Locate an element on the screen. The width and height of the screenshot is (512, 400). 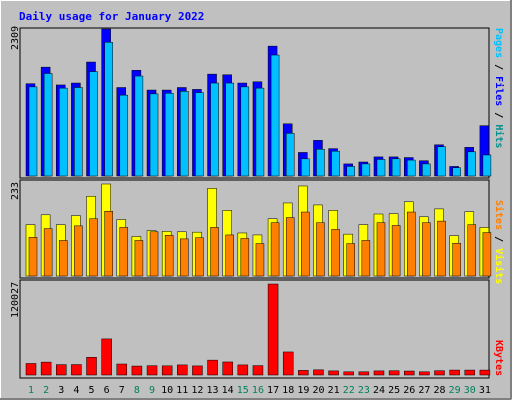
day-label-29: 29 is located at coordinates (455, 390).